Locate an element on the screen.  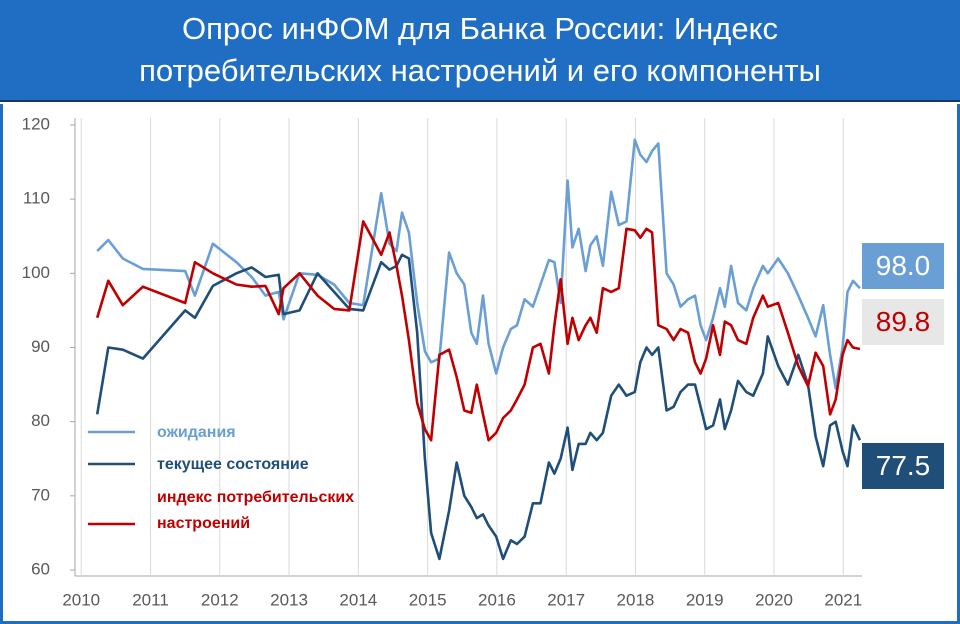
x-tick-label: 2010 is located at coordinates (81, 599).